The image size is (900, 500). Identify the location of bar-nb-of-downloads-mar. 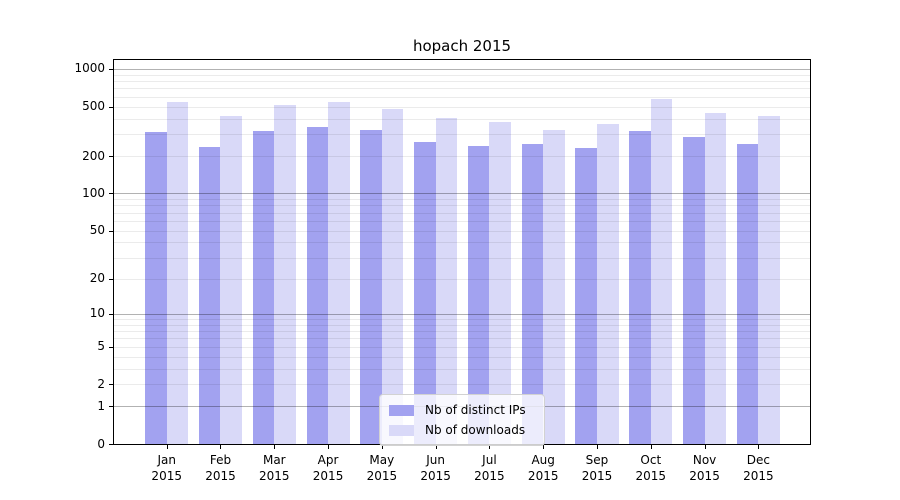
(285, 274).